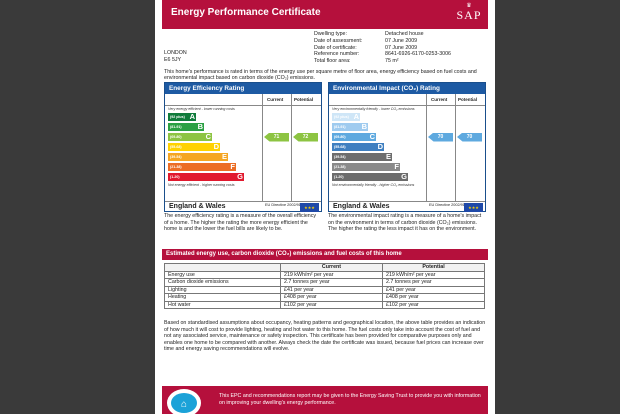 Image resolution: width=620 pixels, height=414 pixels. I want to click on costs-header-blank, so click(222, 267).